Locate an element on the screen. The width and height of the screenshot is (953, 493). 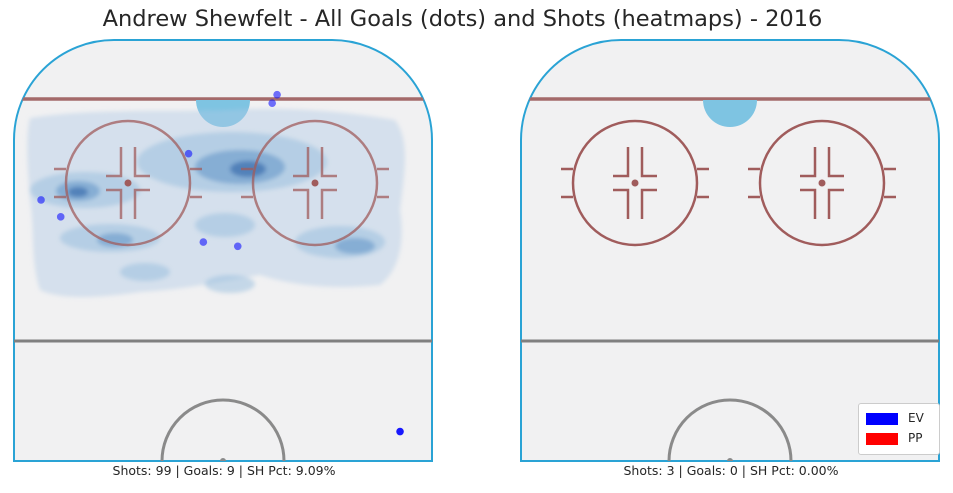
legend-swatch-pp is located at coordinates (882, 439).